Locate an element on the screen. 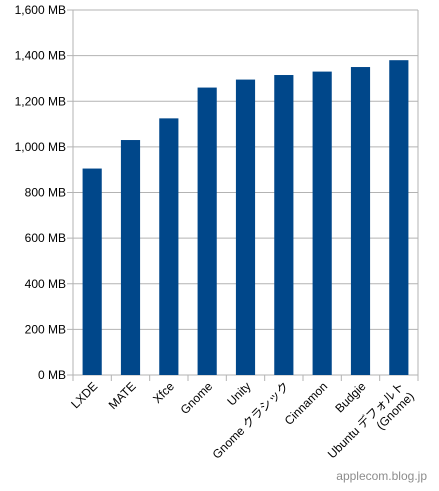  x-tick-label: Gnome is located at coordinates (197, 398).